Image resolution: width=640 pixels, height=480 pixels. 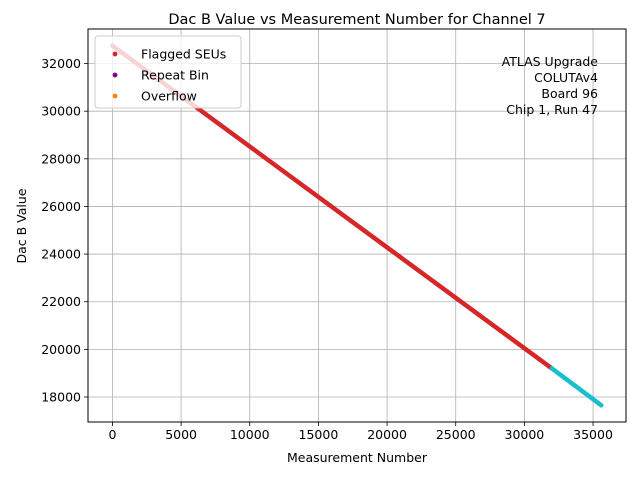 I want to click on legend-box, so click(x=168, y=72).